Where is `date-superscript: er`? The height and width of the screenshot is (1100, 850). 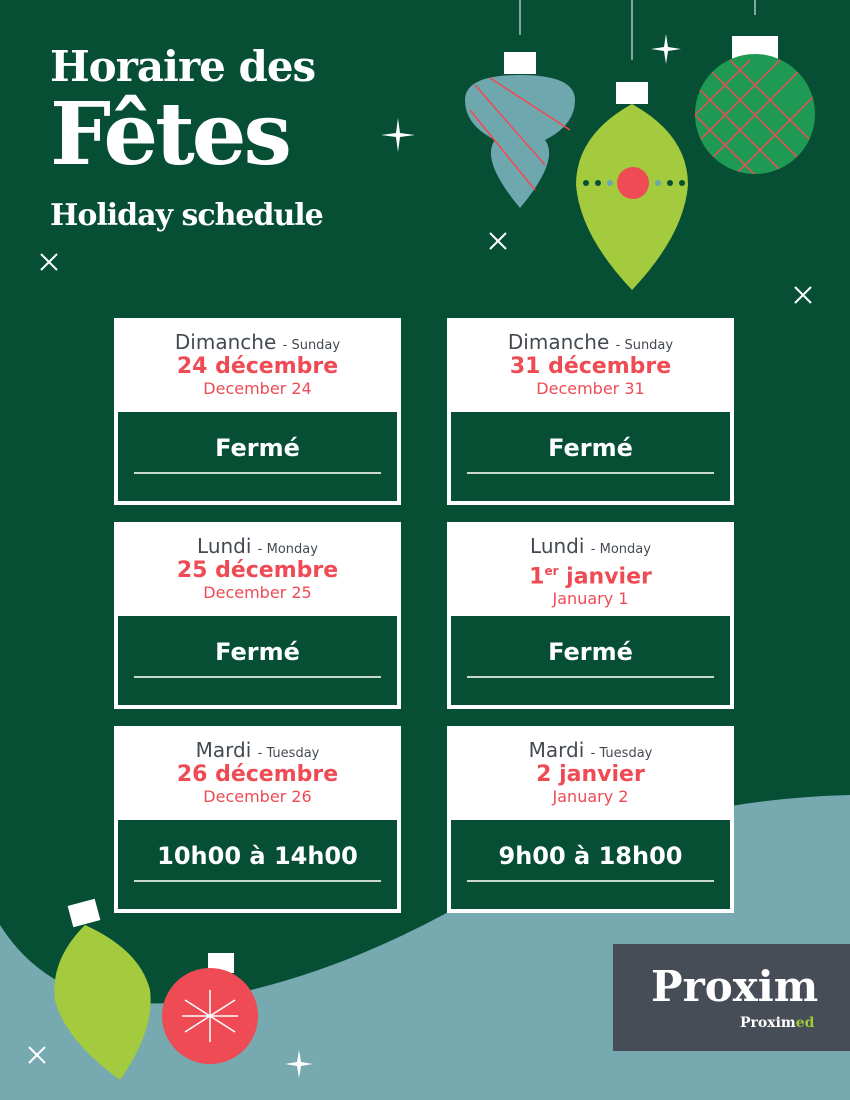
date-superscript: er is located at coordinates (551, 571).